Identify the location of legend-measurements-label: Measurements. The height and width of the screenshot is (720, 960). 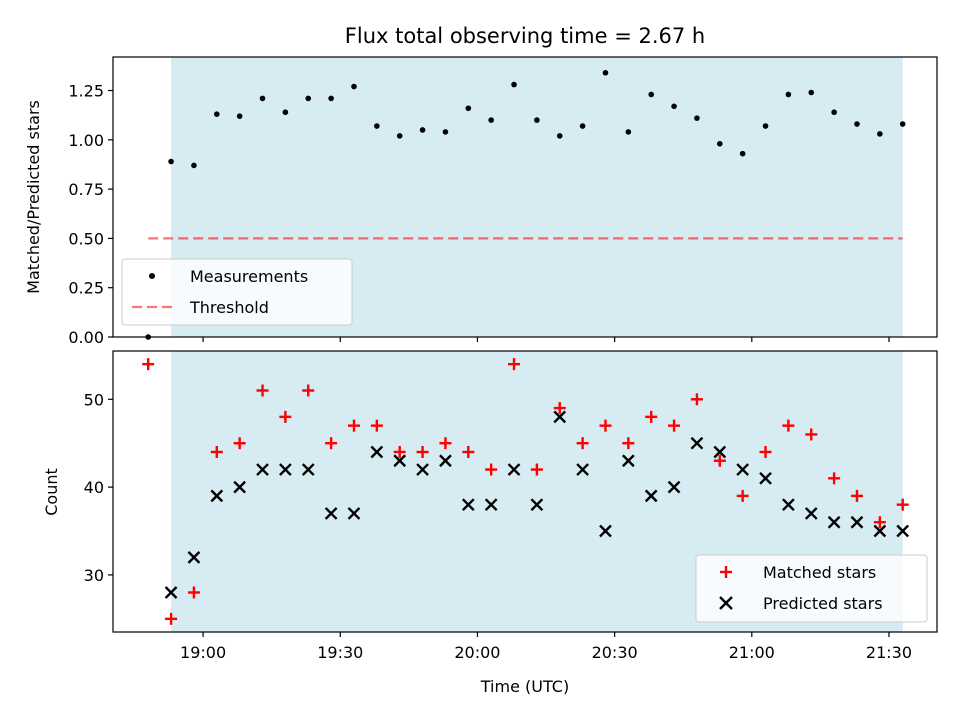
(249, 276).